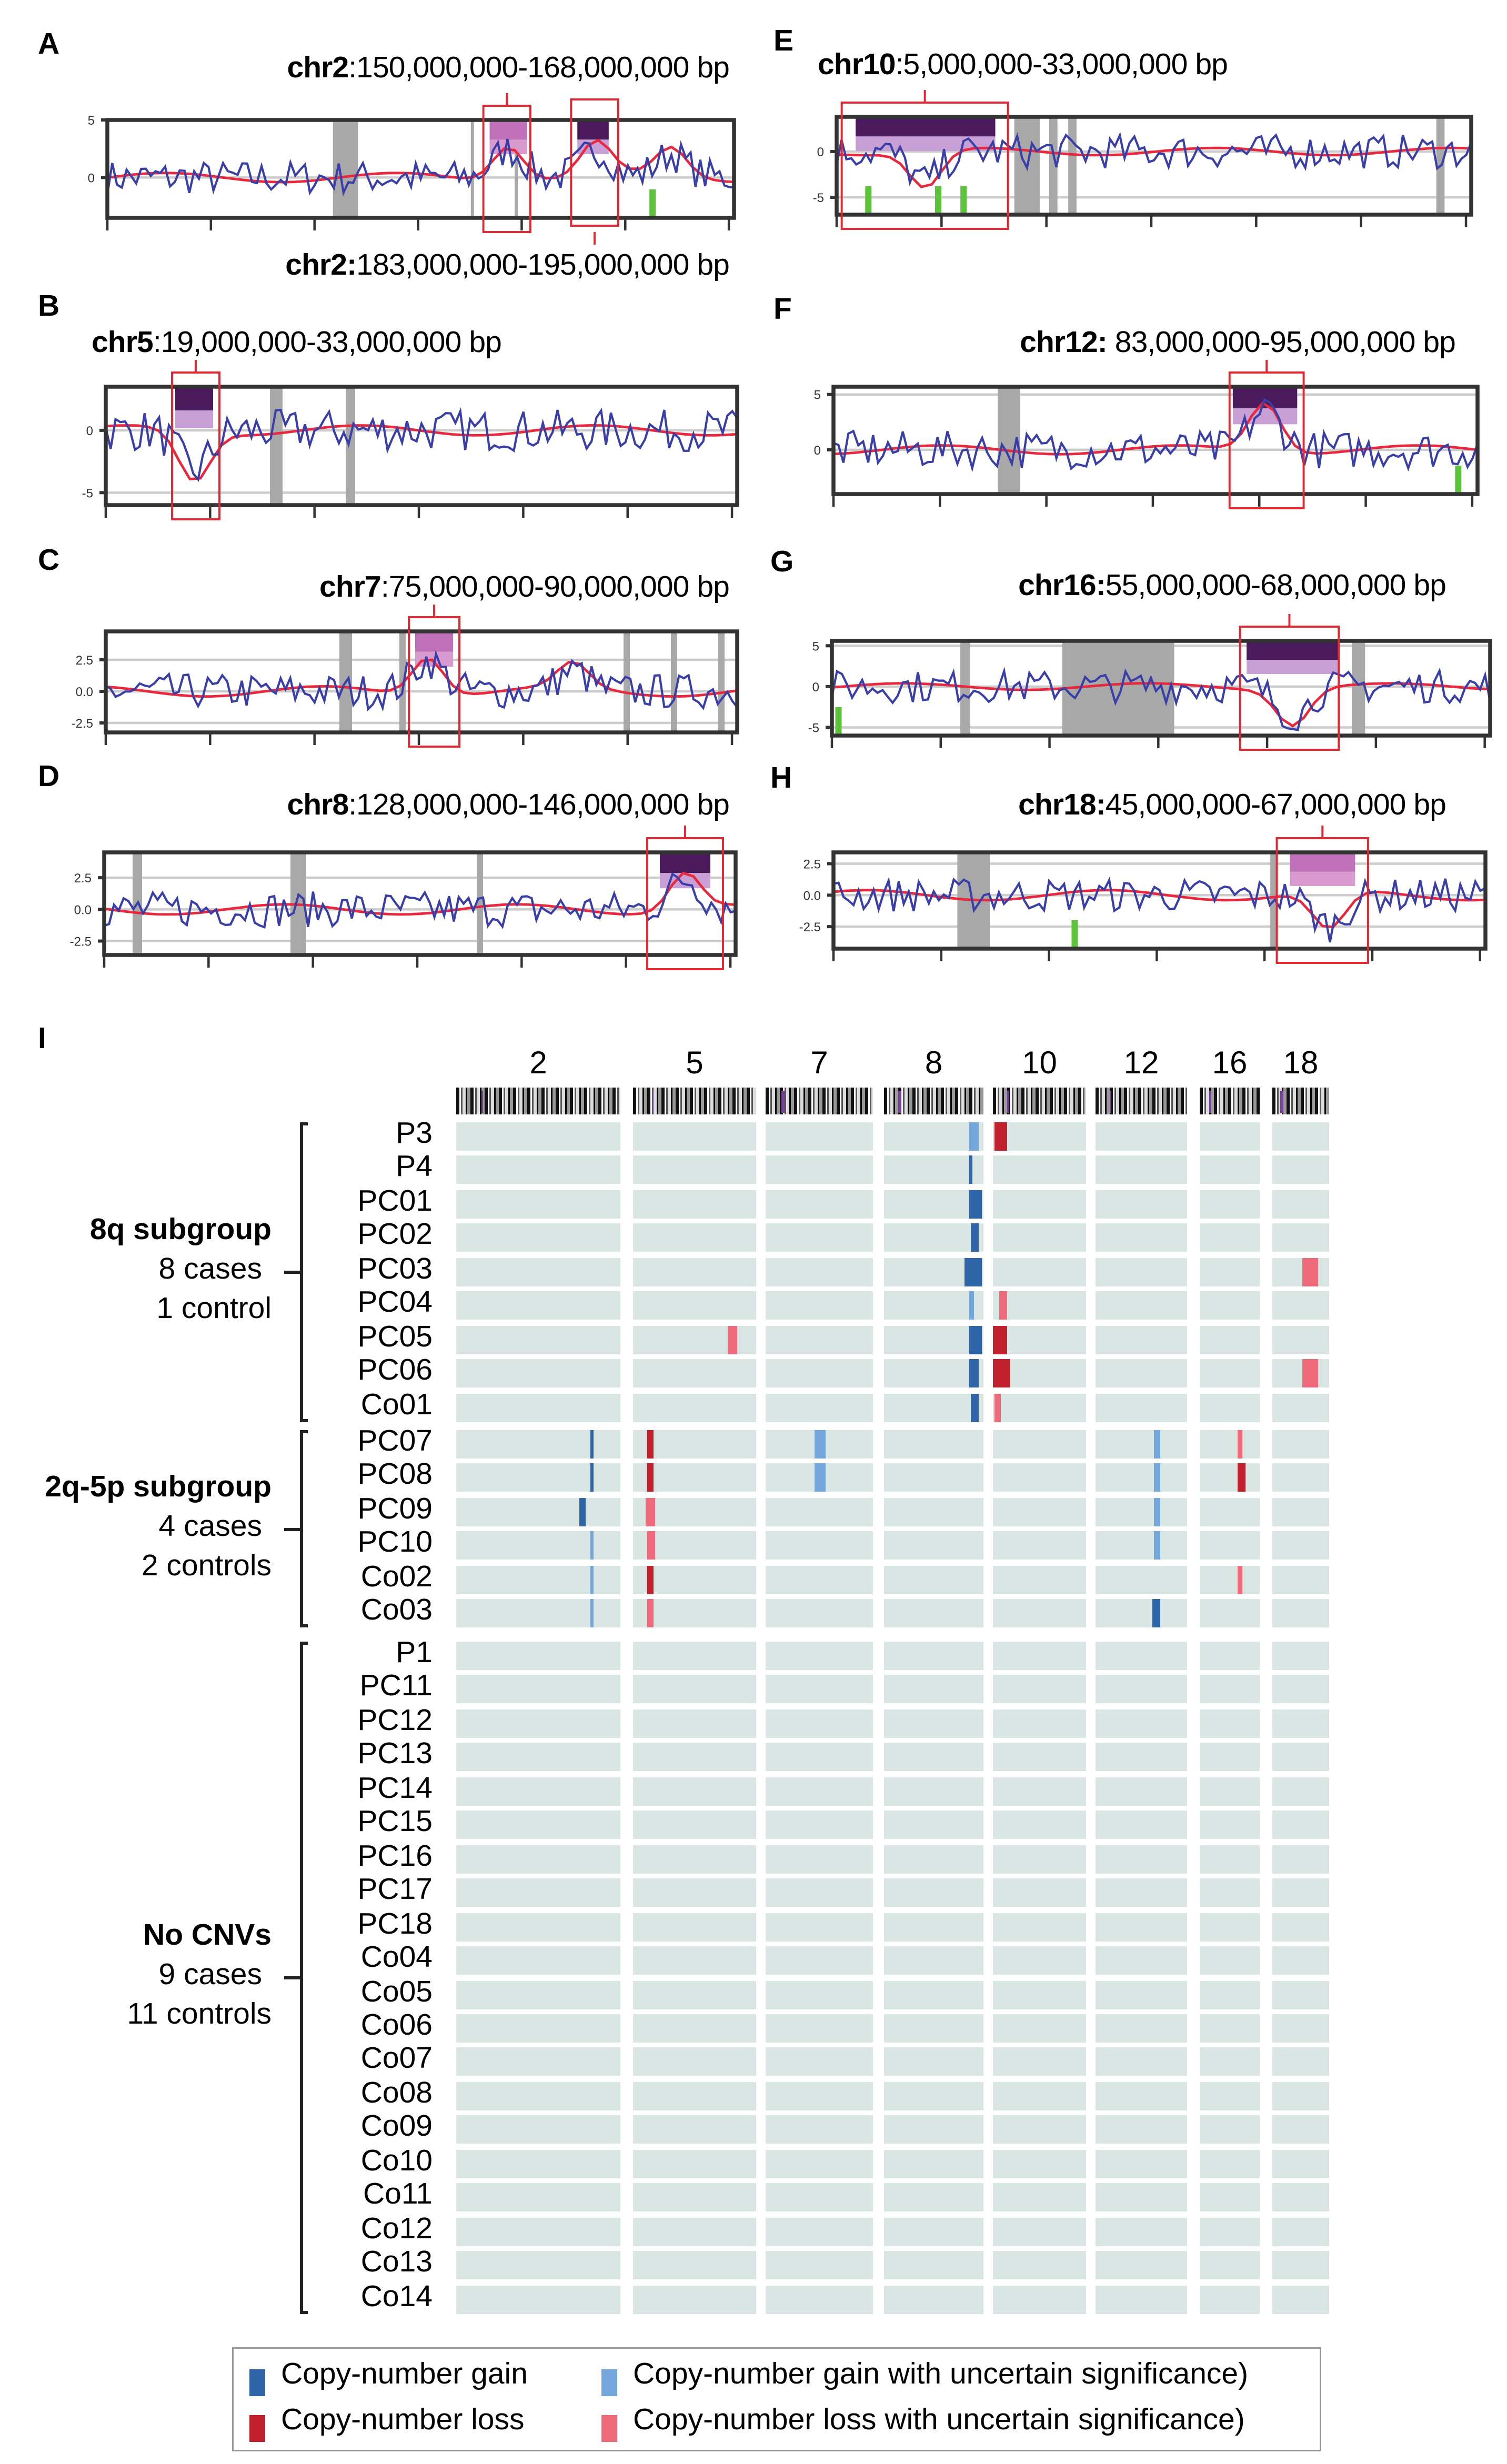  Describe the element at coordinates (395, 1823) in the screenshot. I see `sample-label-PC15: PC15` at that location.